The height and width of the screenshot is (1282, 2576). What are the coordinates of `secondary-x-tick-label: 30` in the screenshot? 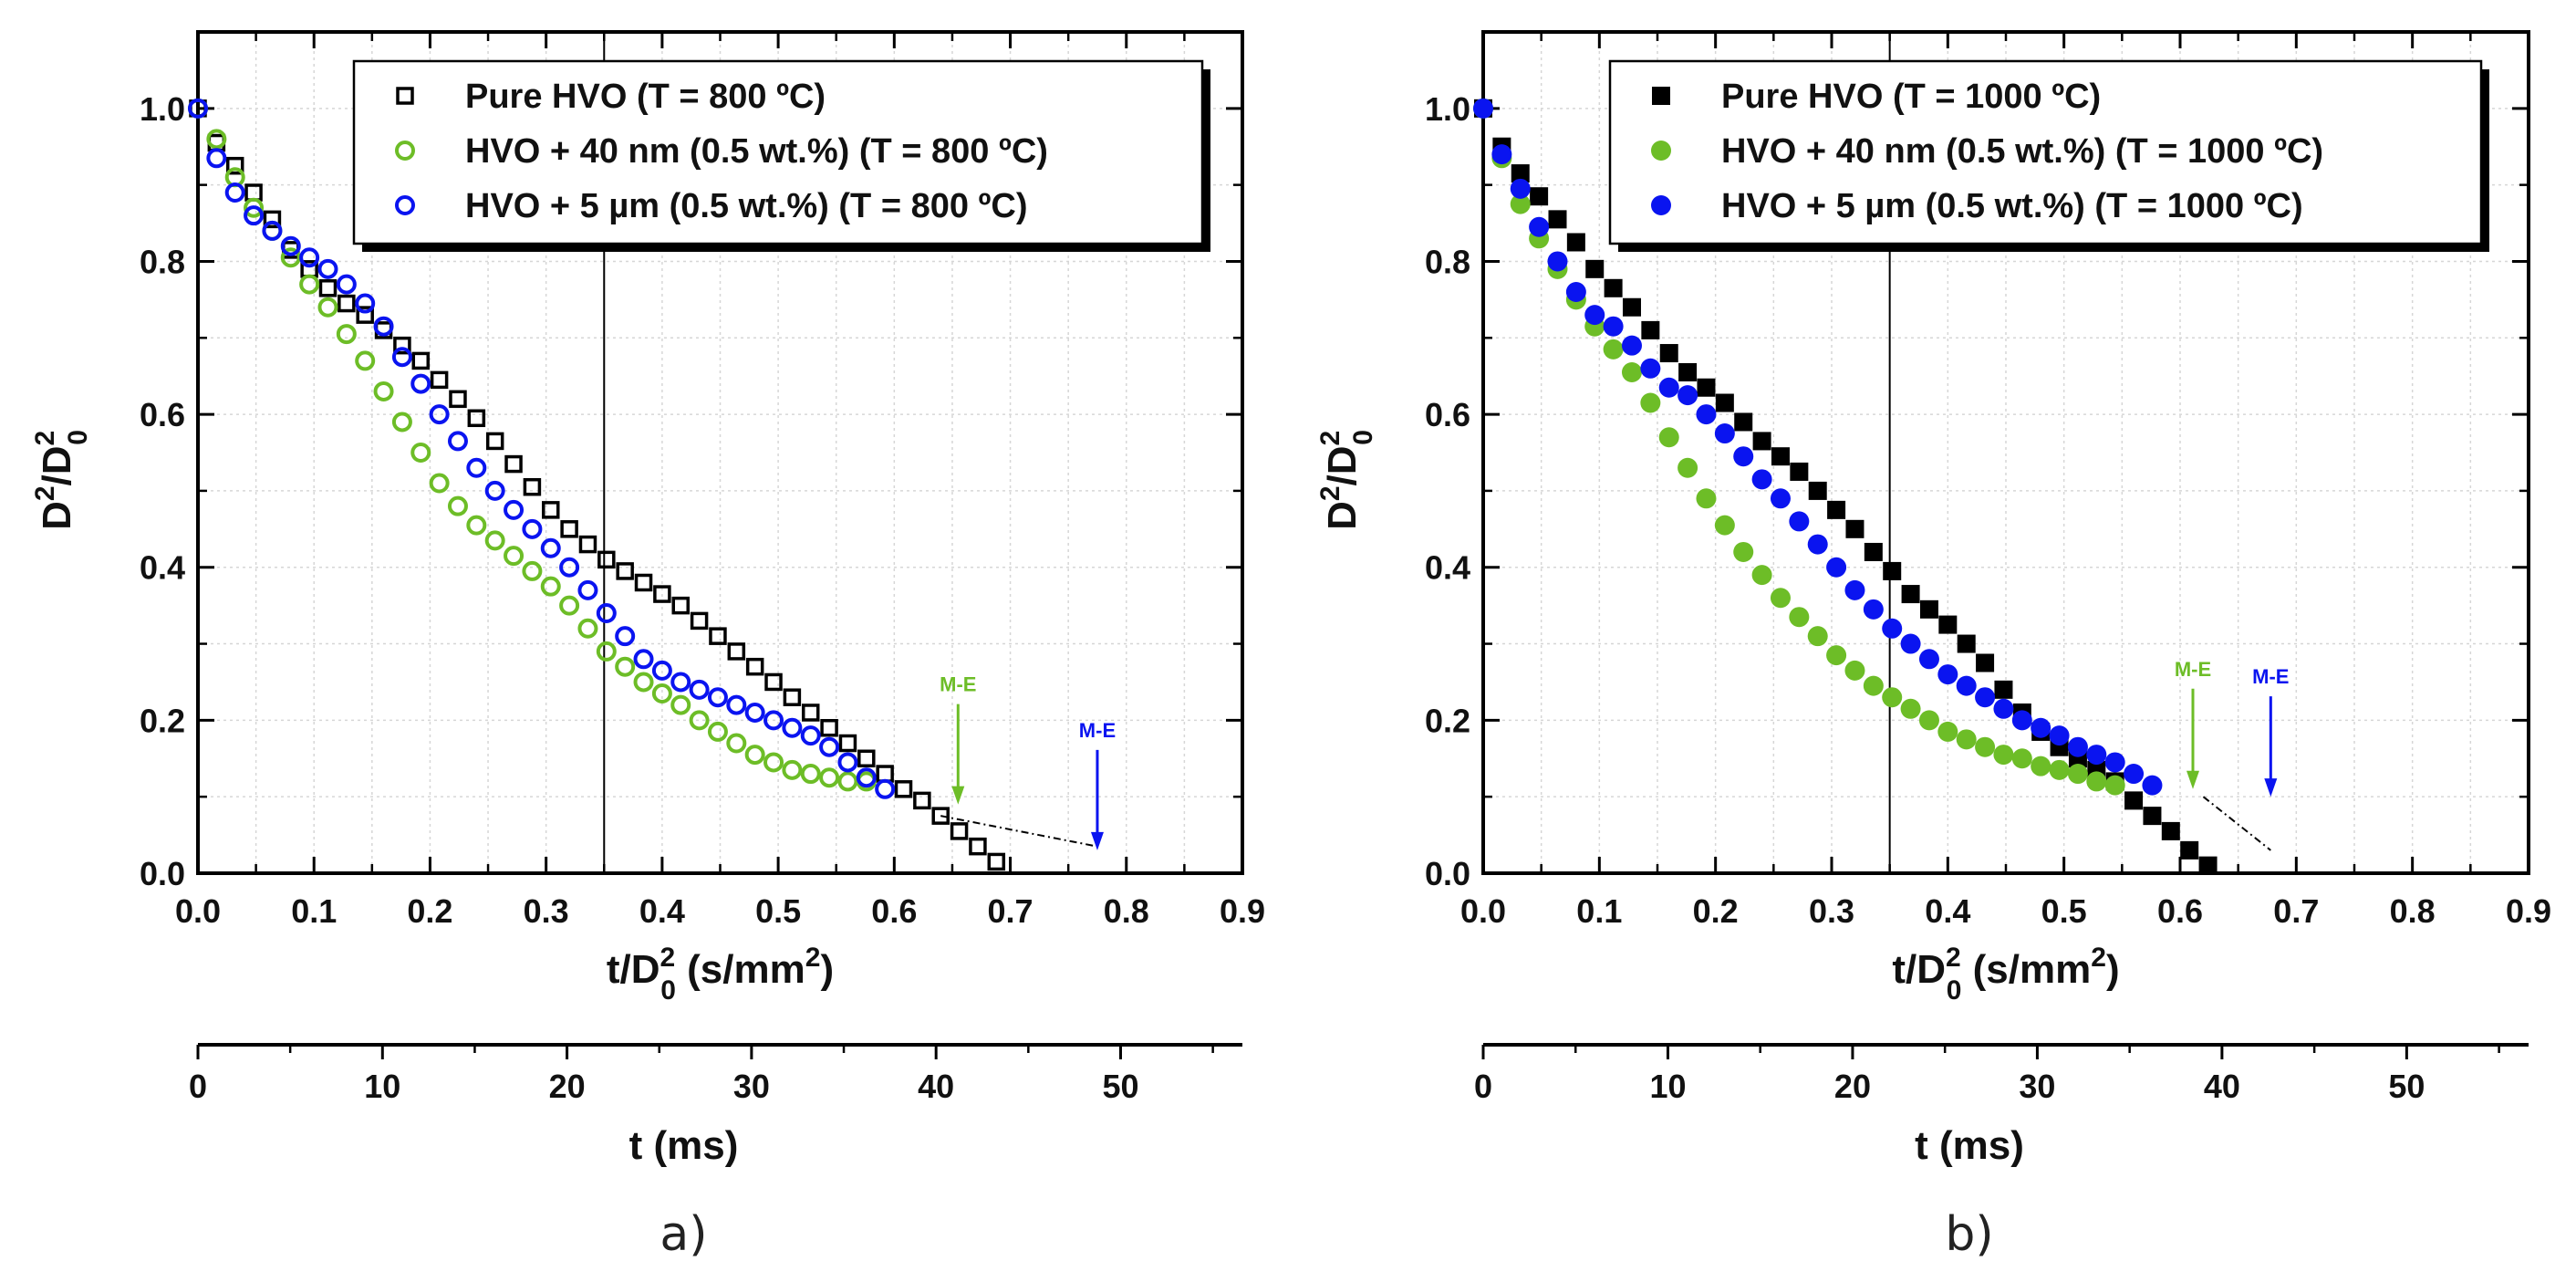 It's located at (751, 1087).